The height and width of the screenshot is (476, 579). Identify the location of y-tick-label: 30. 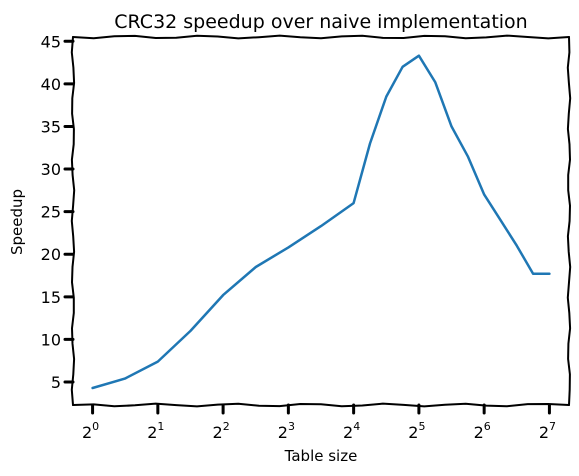
(51, 169).